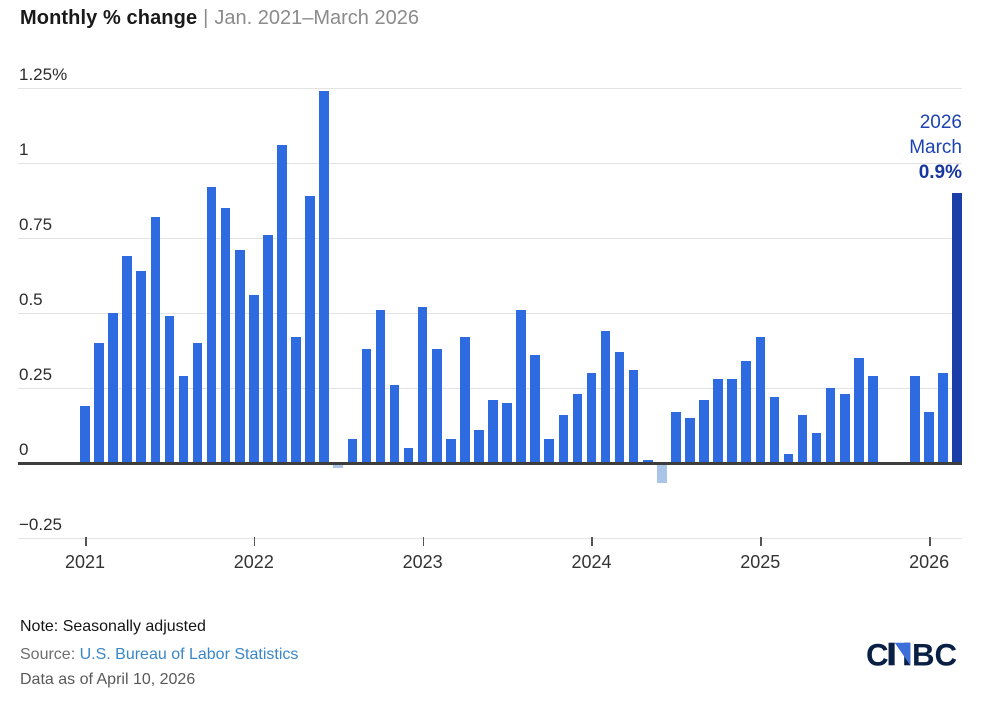 The height and width of the screenshot is (712, 984). What do you see at coordinates (647, 461) in the screenshot?
I see `bar-may-2024` at bounding box center [647, 461].